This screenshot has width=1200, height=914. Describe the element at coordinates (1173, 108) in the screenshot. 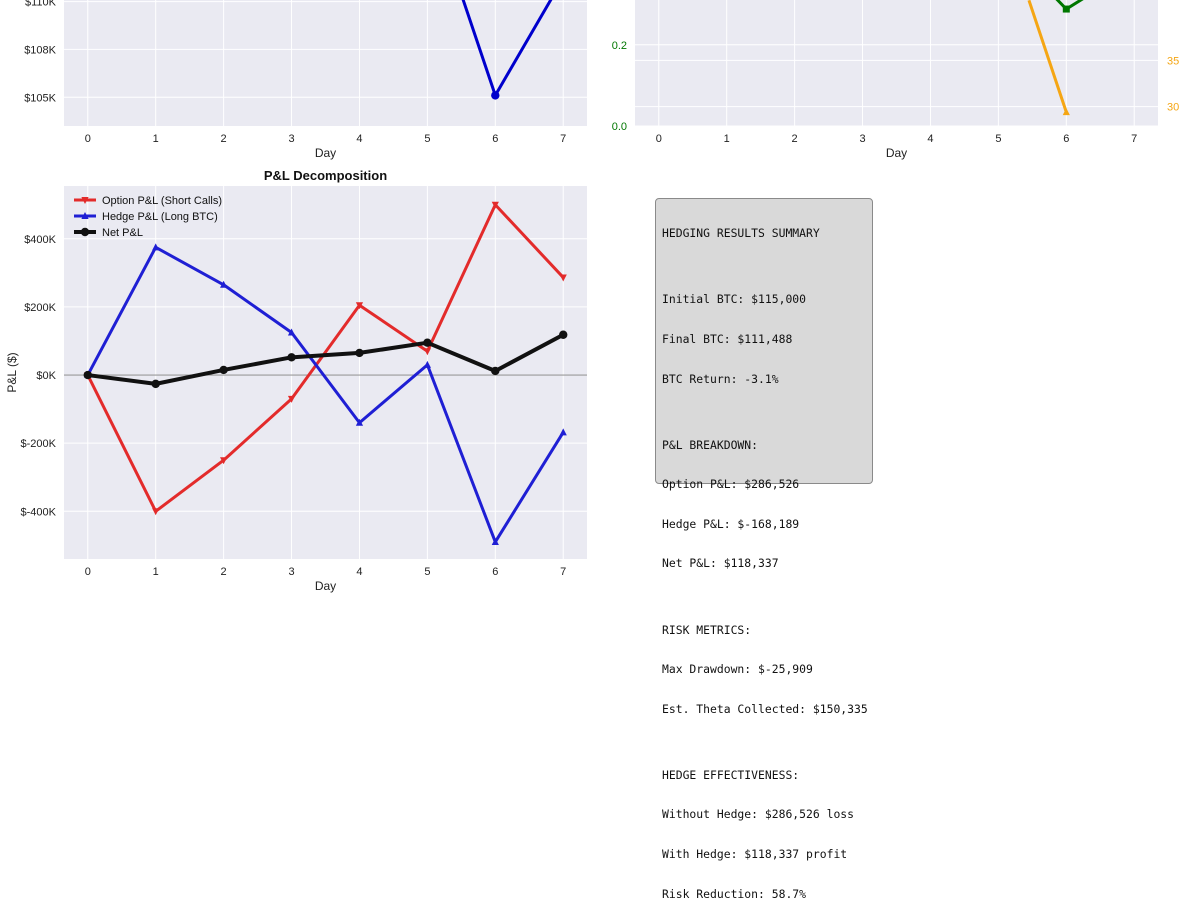

I see `y-right-tick-label: 30` at that location.